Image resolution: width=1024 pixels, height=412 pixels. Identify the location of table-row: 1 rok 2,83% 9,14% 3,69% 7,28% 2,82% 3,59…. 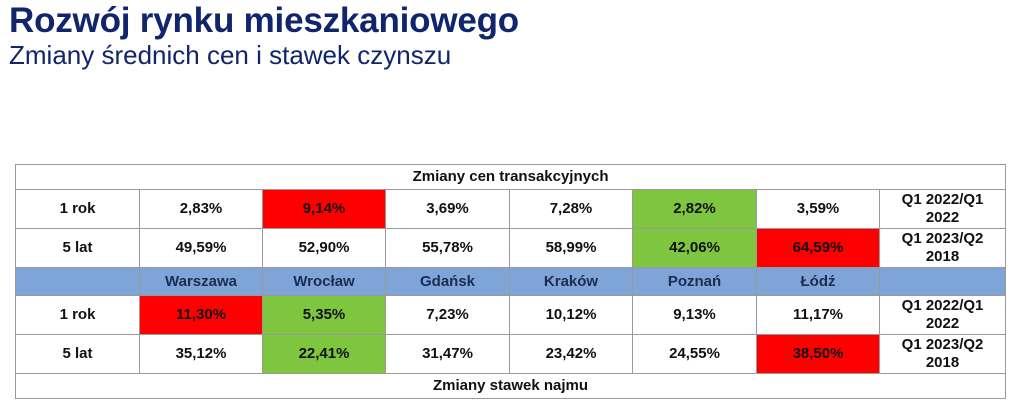
(511, 209).